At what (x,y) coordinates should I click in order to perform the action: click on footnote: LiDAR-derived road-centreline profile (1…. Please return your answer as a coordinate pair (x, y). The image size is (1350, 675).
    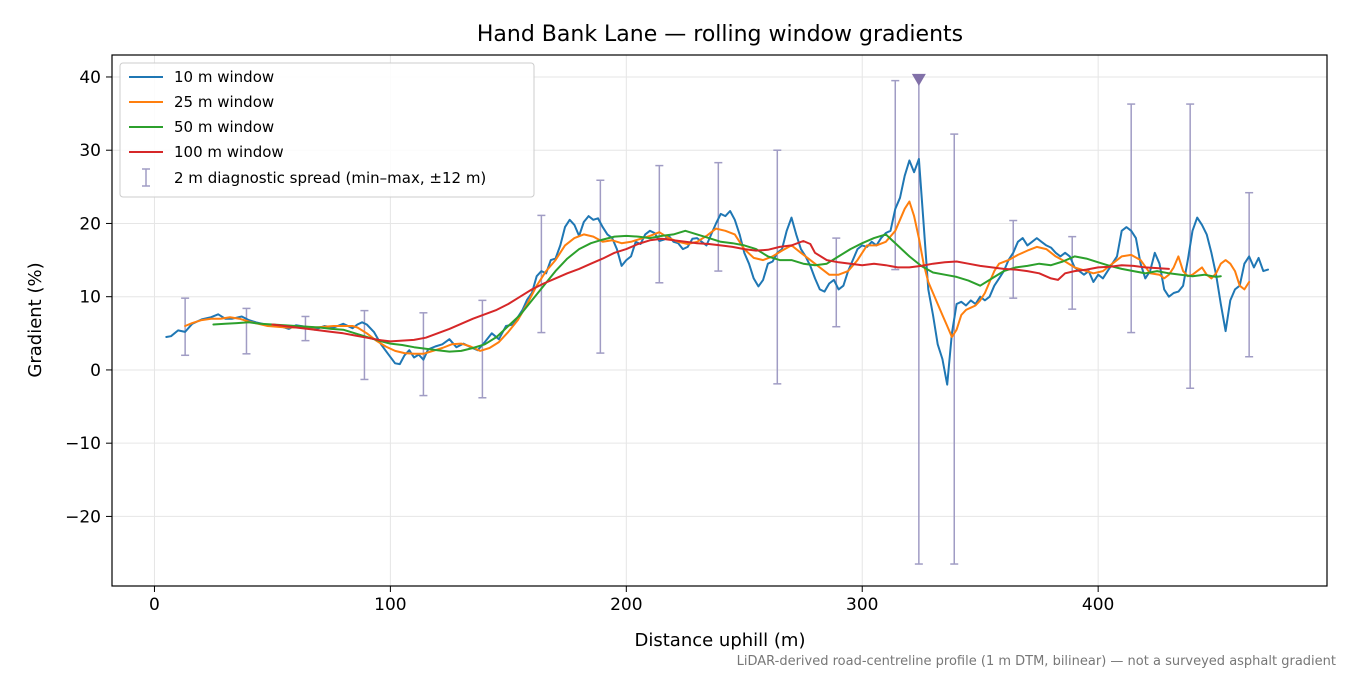
    Looking at the image, I should click on (1036, 661).